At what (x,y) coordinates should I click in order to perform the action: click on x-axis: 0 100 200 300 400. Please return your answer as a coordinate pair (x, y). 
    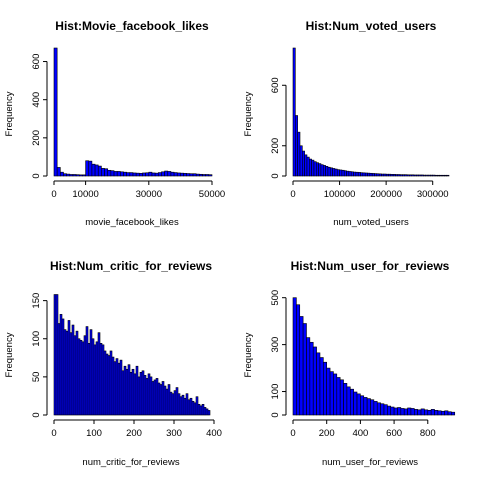
    Looking at the image, I should click on (136, 429).